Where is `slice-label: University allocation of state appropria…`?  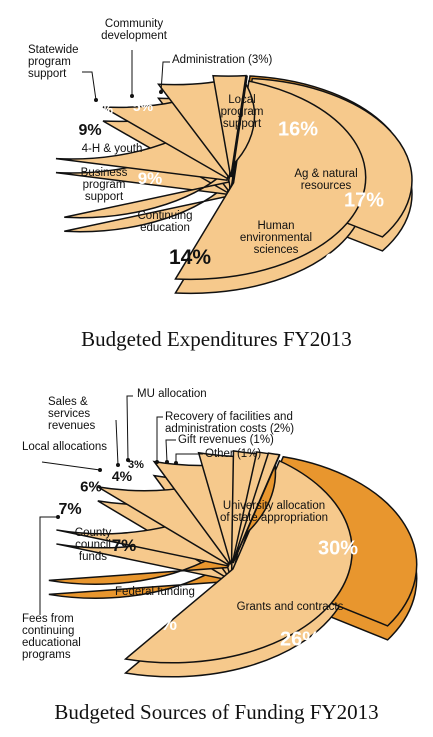
slice-label: University allocation of state appropria… is located at coordinates (274, 512).